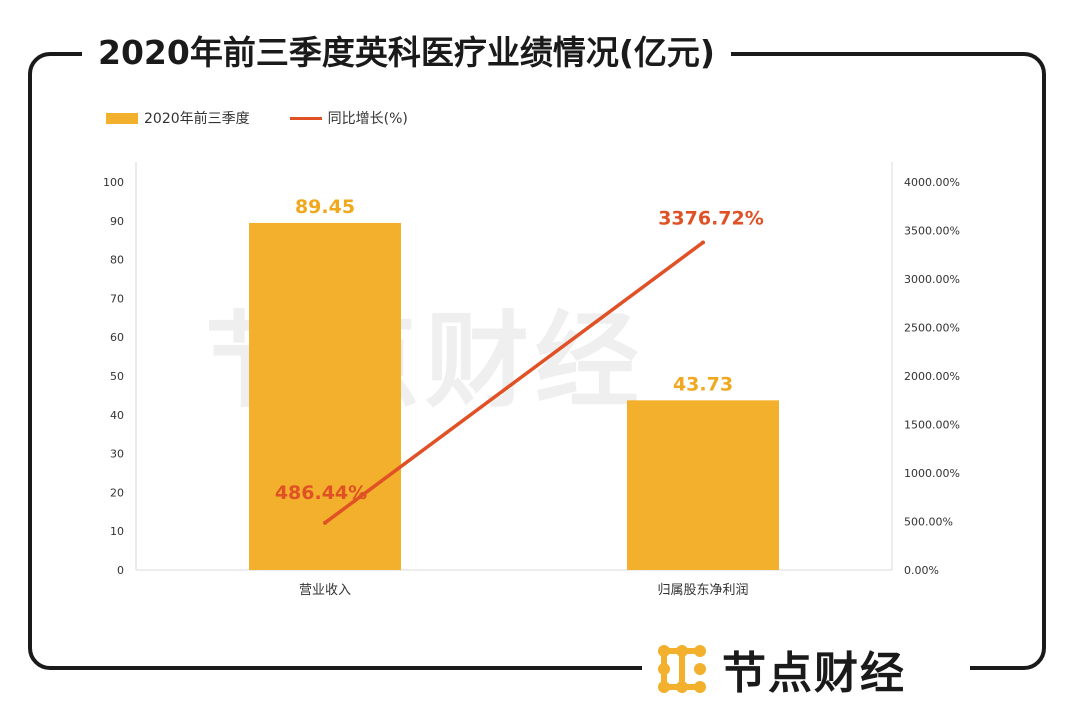 This screenshot has height=720, width=1080. I want to click on bar-data-label: 43.73, so click(703, 384).